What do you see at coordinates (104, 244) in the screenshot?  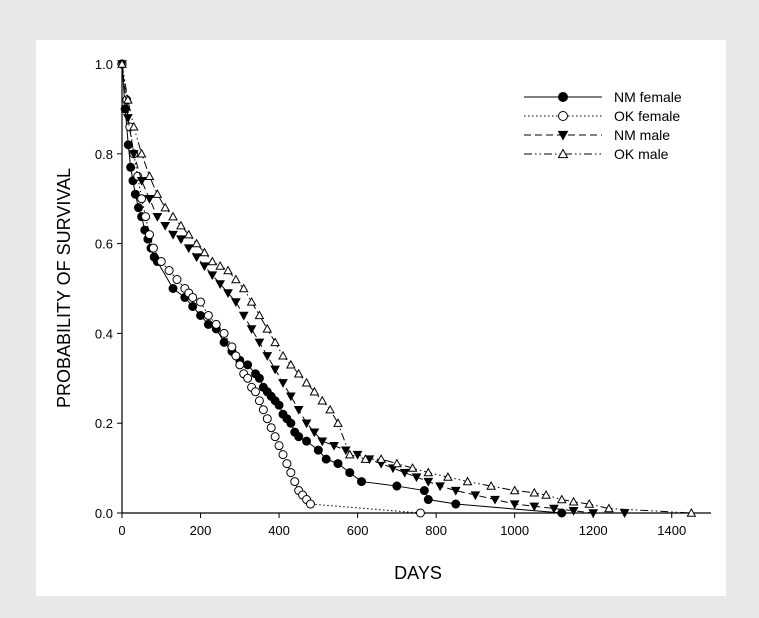 I see `y-tick-label: 0.6` at bounding box center [104, 244].